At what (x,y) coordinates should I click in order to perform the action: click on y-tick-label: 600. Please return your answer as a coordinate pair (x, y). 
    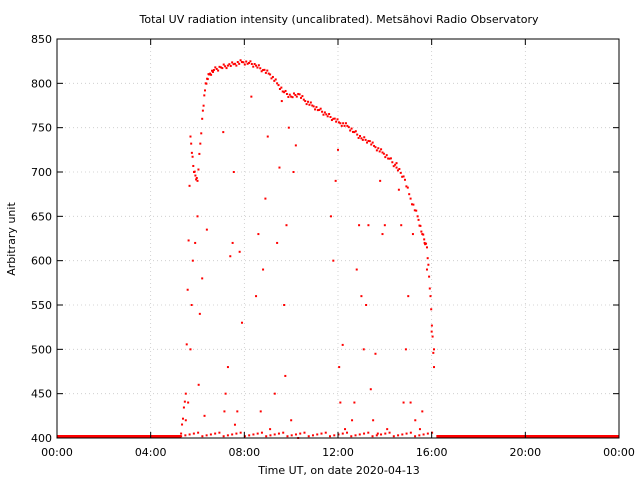
    Looking at the image, I should click on (41, 261).